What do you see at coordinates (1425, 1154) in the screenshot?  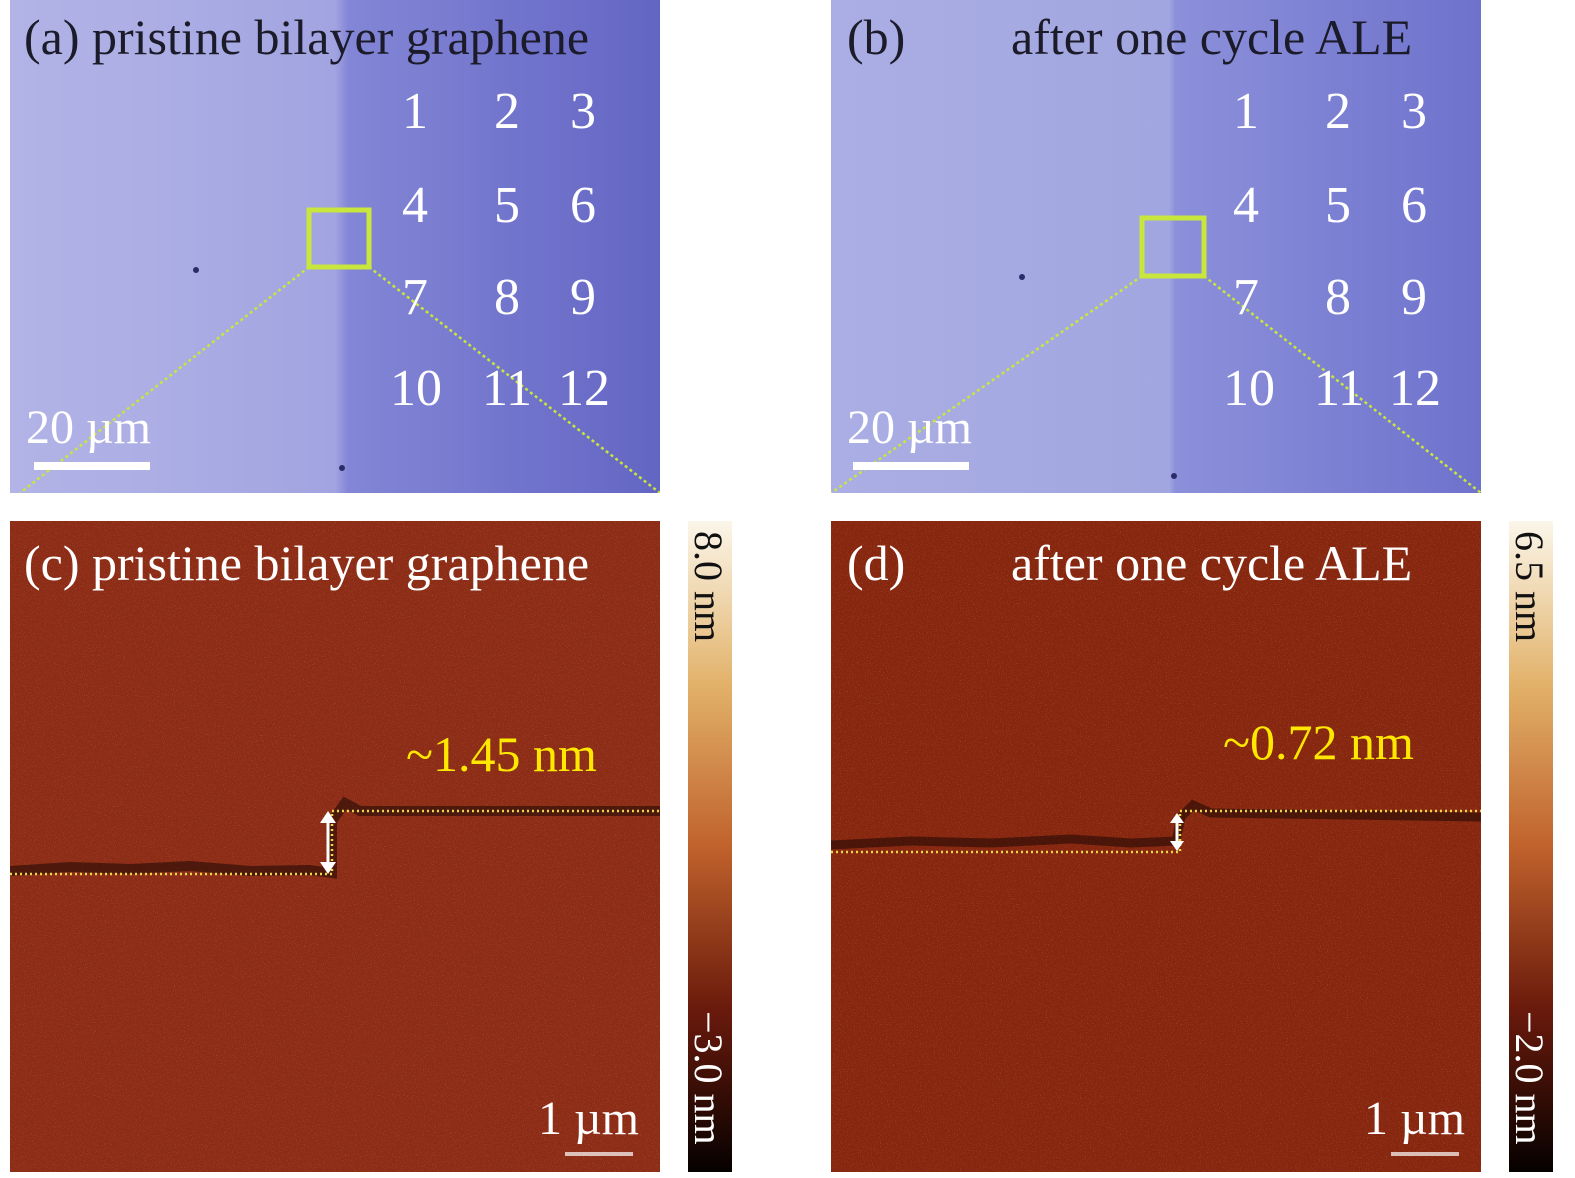 I see `scale-bar-d` at bounding box center [1425, 1154].